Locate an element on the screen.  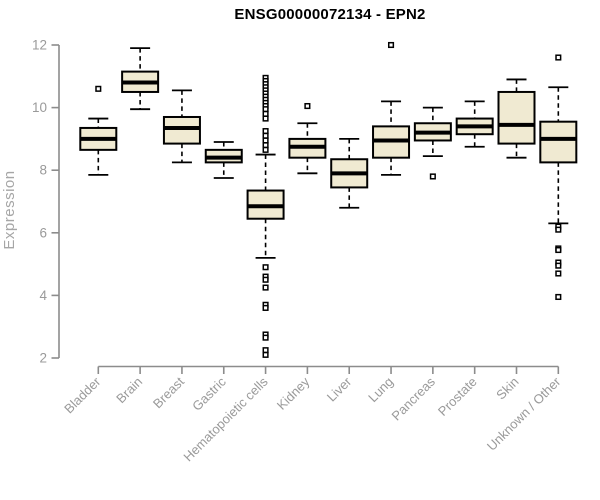
box-kidney is located at coordinates (307, 138).